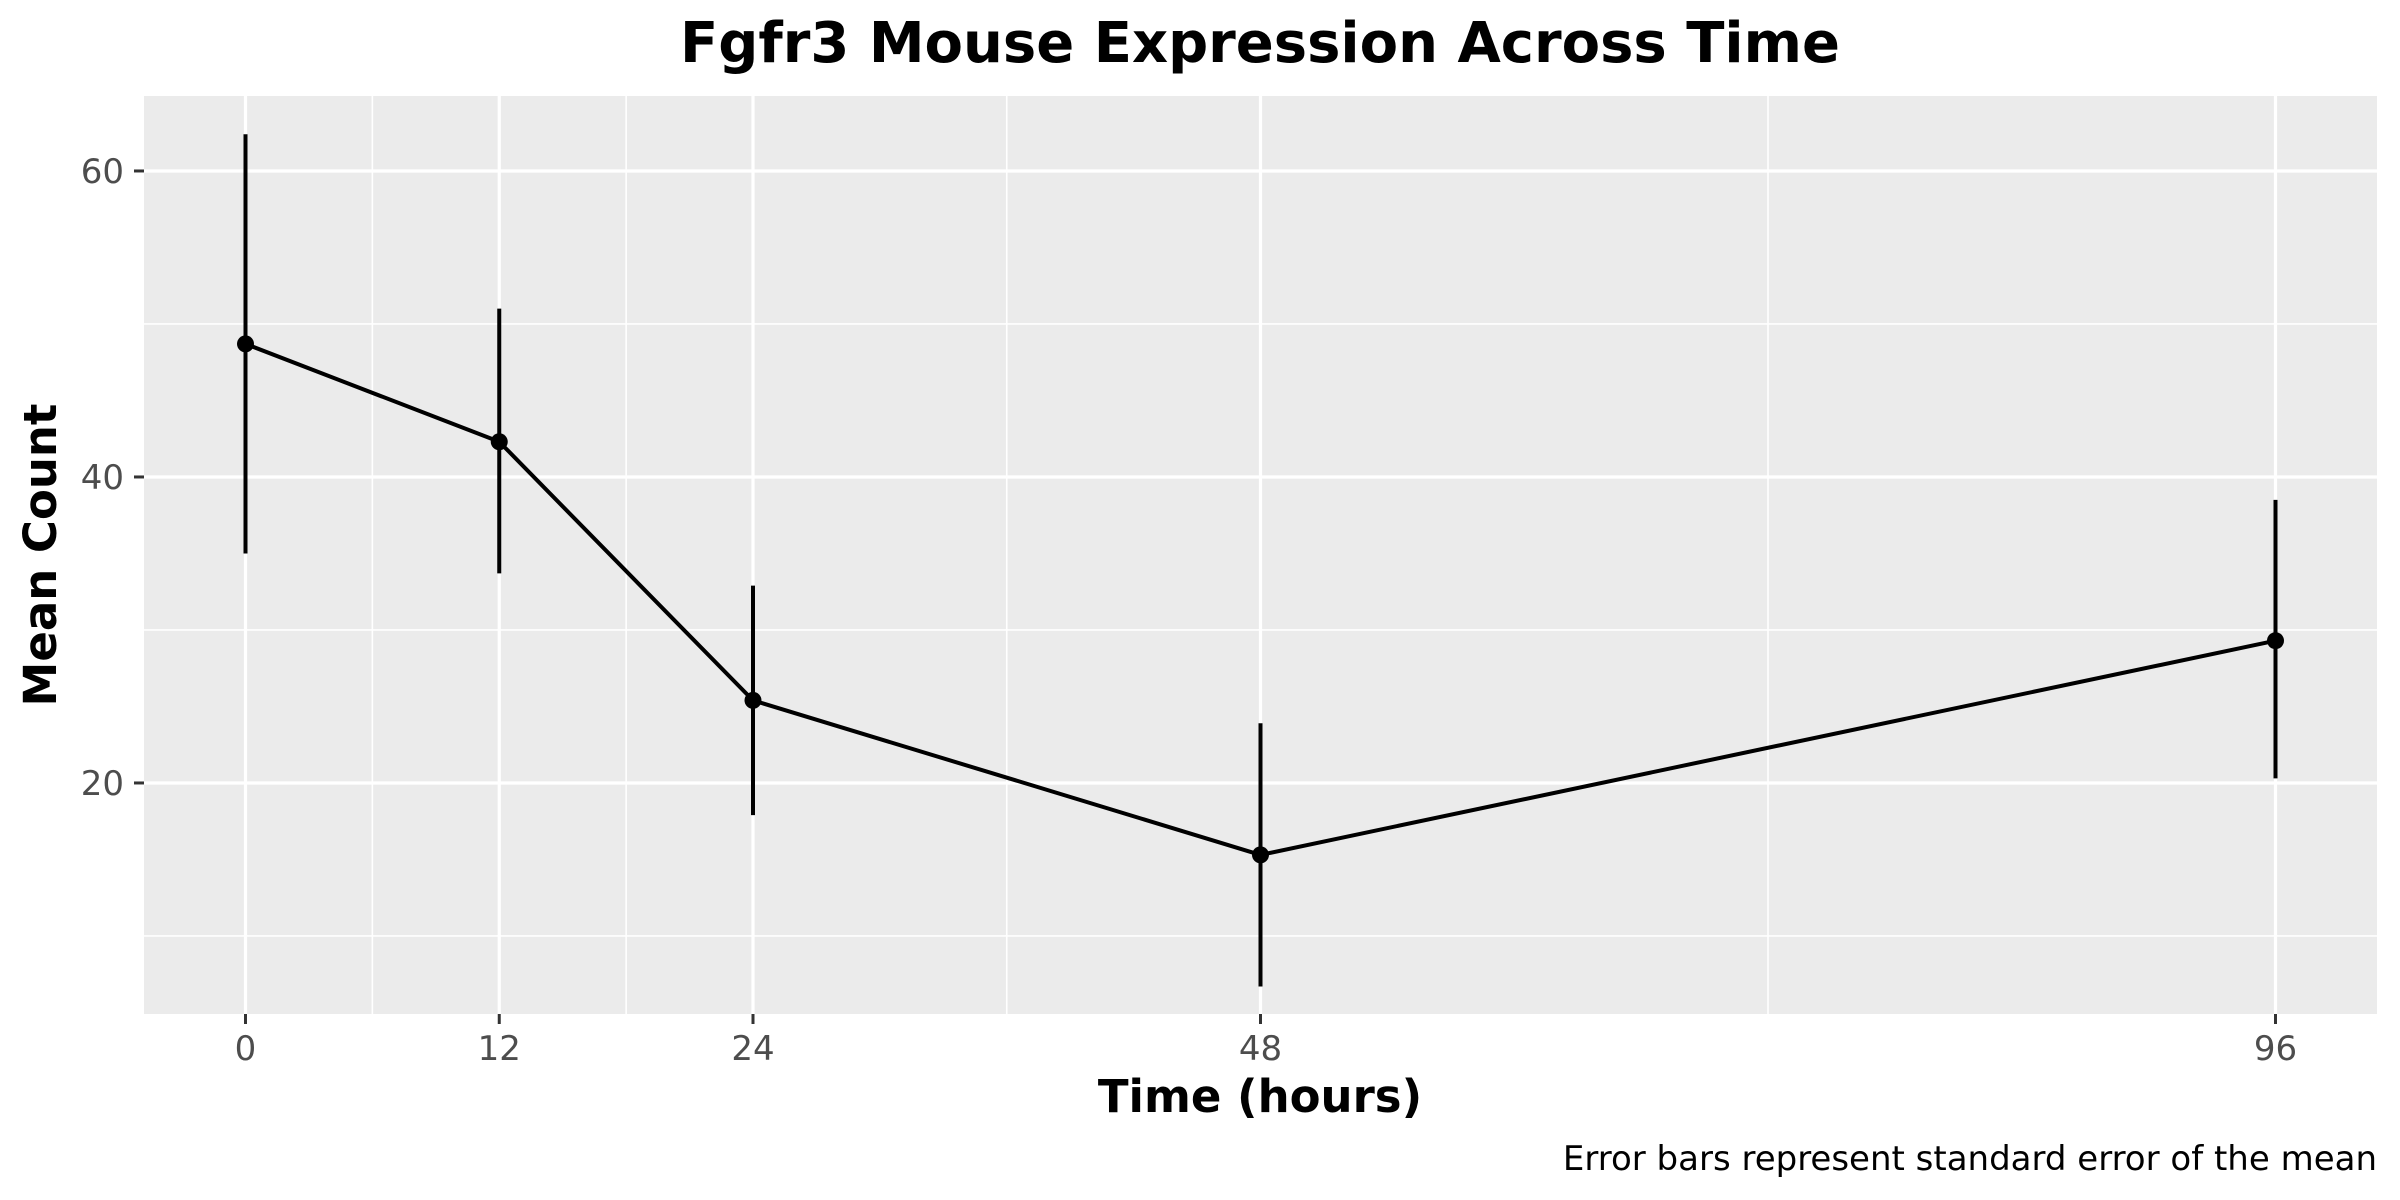 The height and width of the screenshot is (1200, 2400). I want to click on x-tick-label: 12, so click(499, 1049).